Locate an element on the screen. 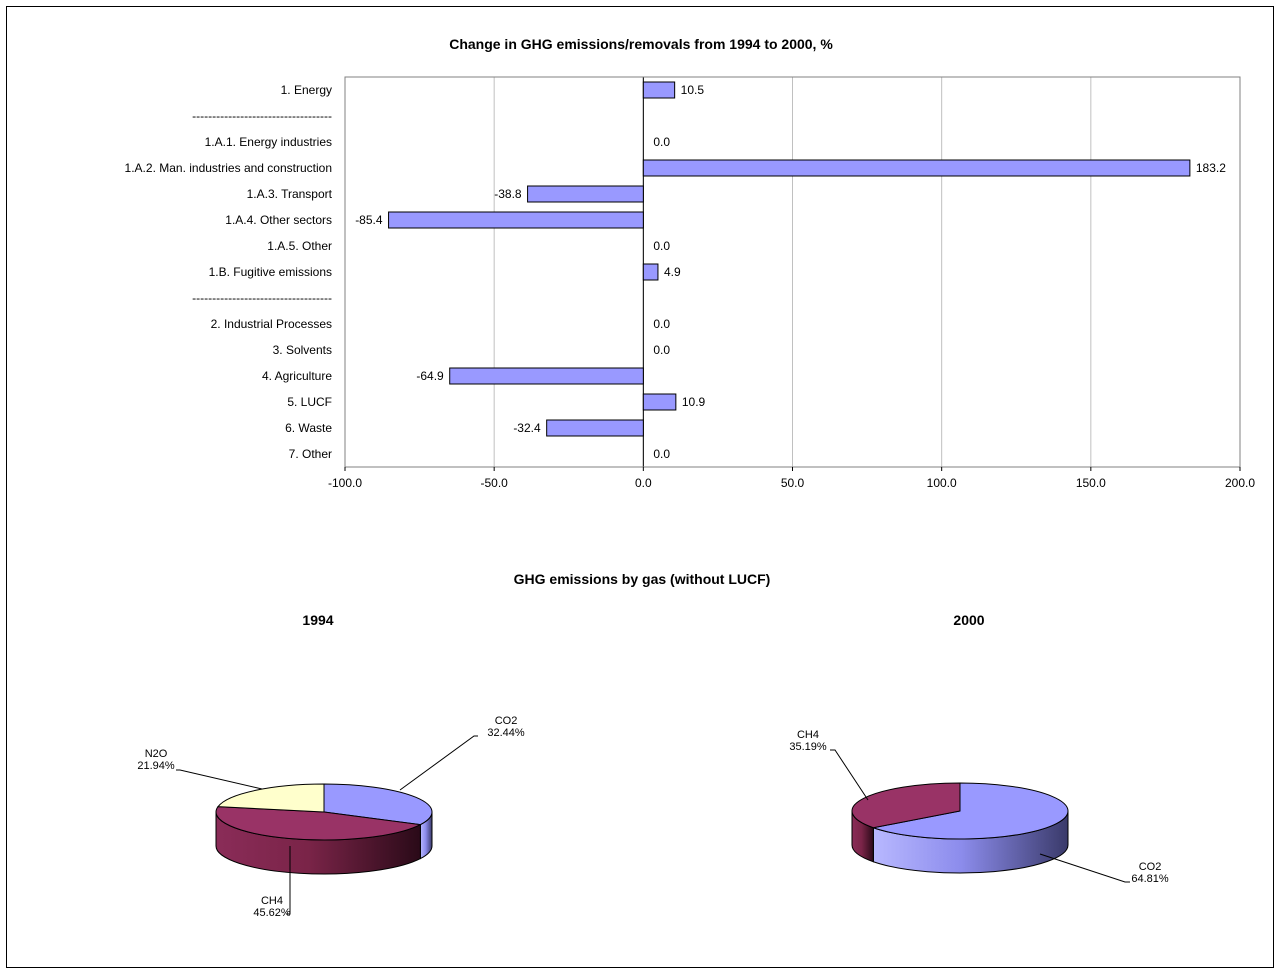 The height and width of the screenshot is (974, 1280). bar-category-label: 1.A.3. Transport is located at coordinates (290, 194).